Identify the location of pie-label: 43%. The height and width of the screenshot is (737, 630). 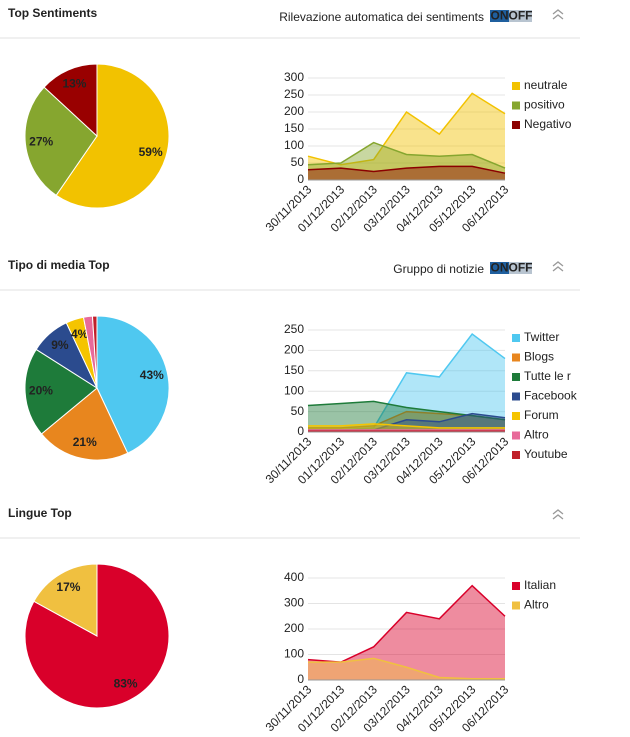
(152, 375).